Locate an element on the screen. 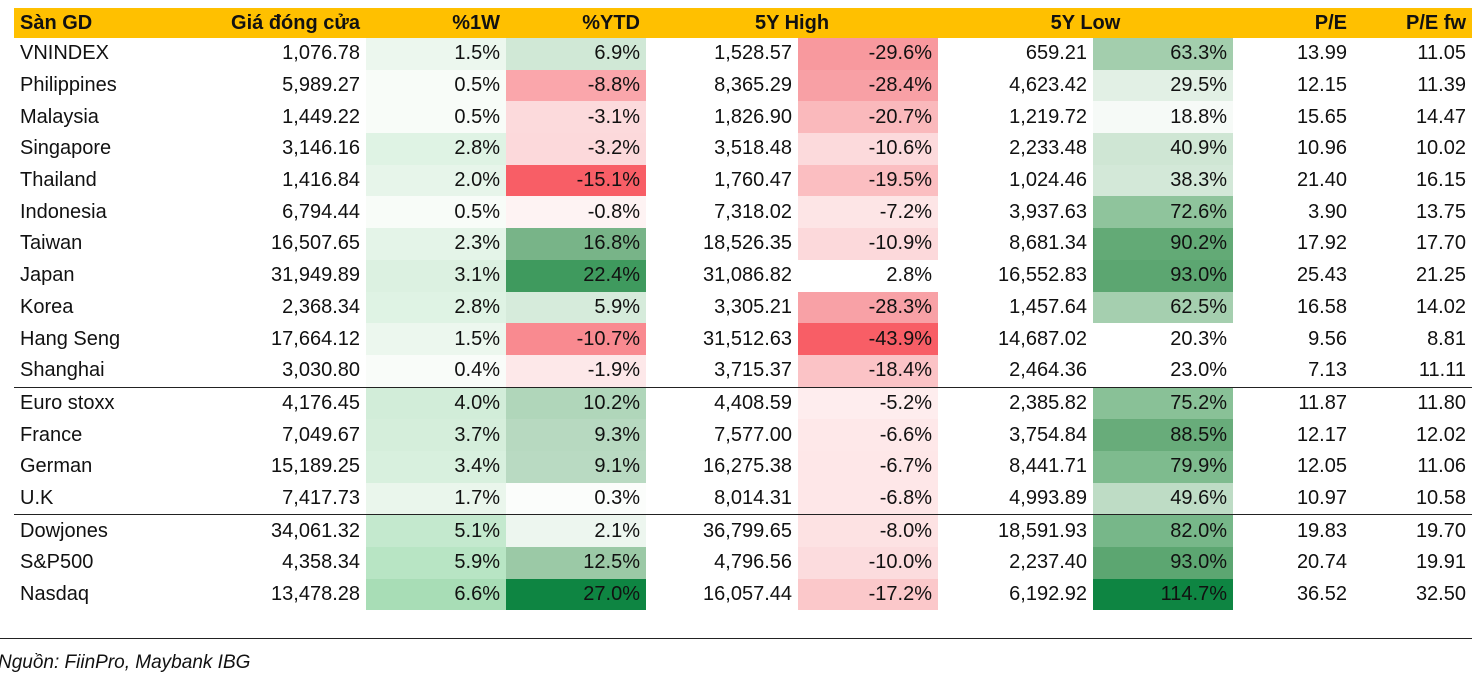  5y-low-cell: 18,591.93 is located at coordinates (1015, 530).